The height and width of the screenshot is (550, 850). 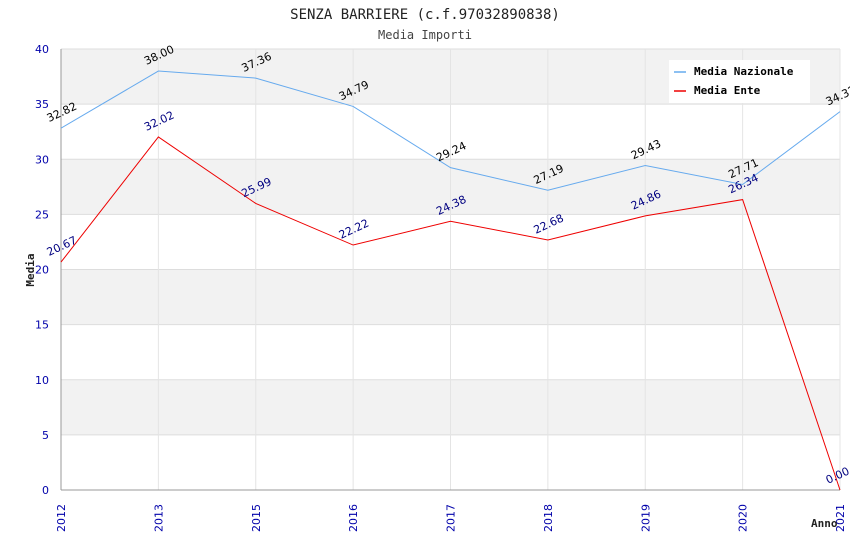 I want to click on x-tick-label: 2021, so click(x=840, y=518).